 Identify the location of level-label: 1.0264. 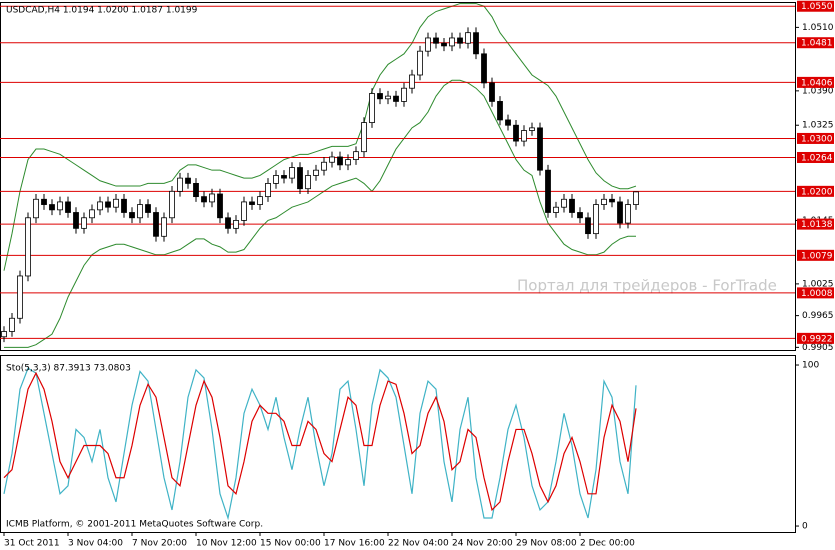
(817, 158).